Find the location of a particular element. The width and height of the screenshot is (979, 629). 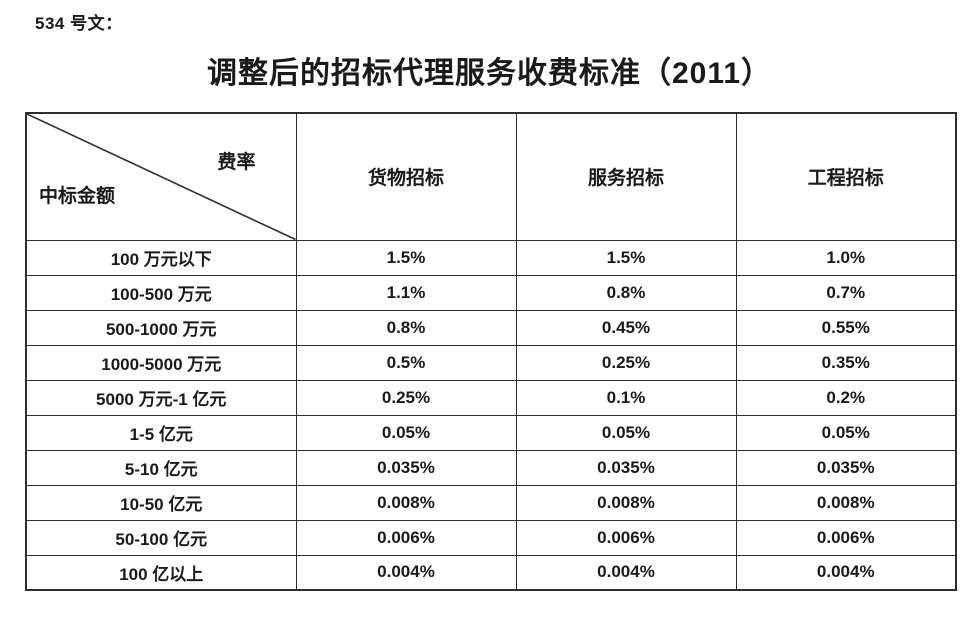

amount-range-cell: 500-1000 万元 is located at coordinates (161, 327).